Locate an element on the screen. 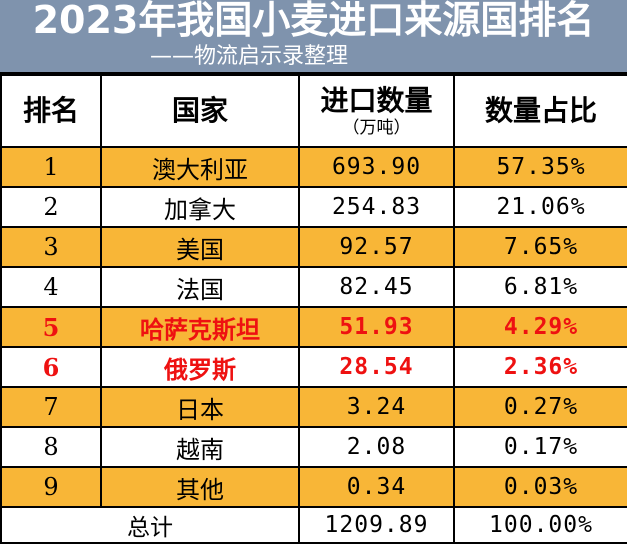  volume-cell: 2.08 is located at coordinates (376, 447).